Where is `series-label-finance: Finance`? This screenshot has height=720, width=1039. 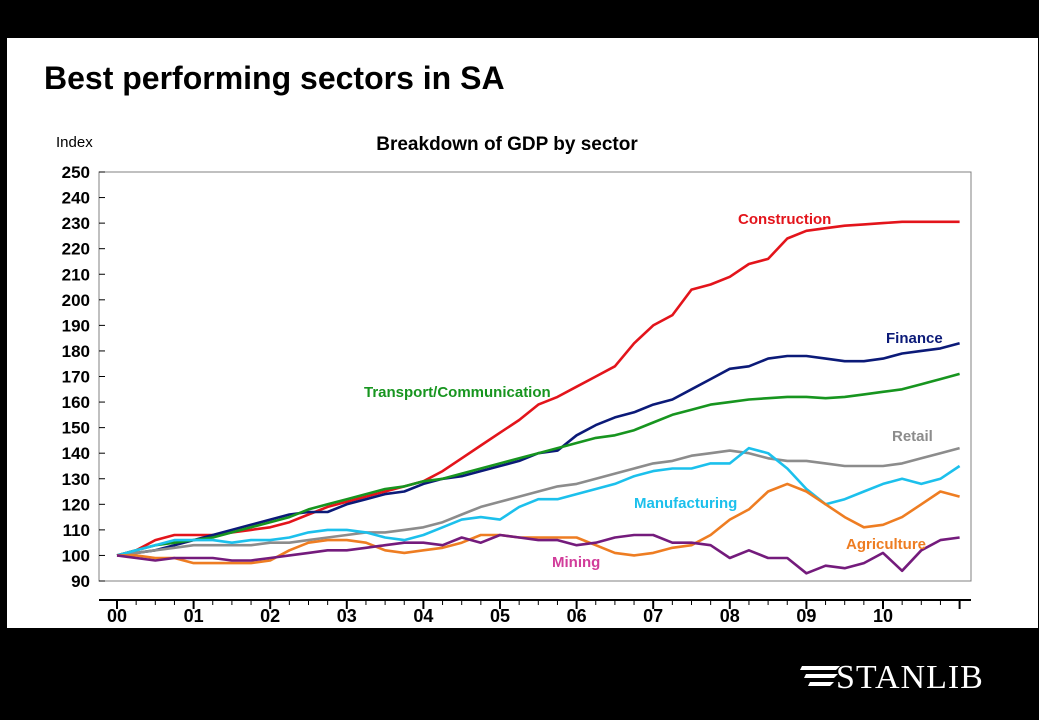
series-label-finance: Finance is located at coordinates (914, 338).